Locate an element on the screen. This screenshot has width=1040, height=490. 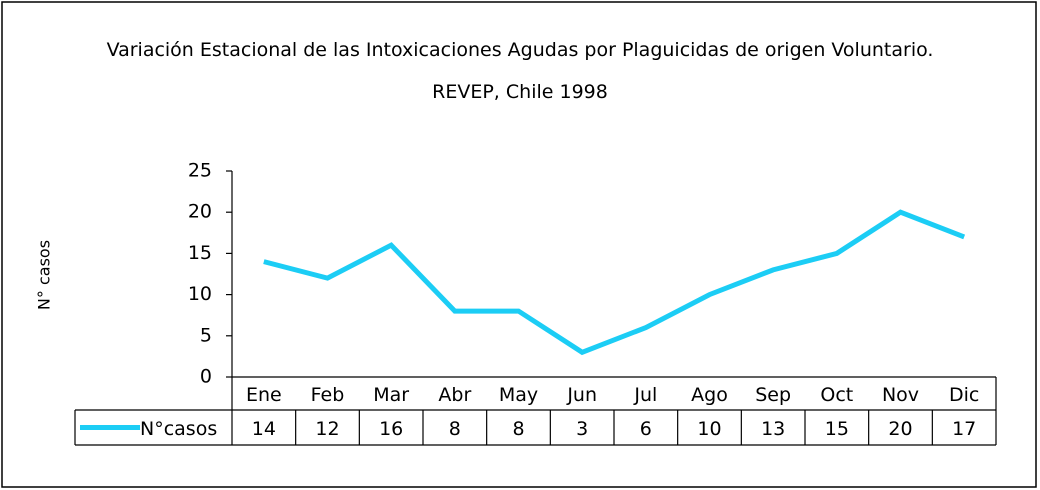
x-tick-label: Jun is located at coordinates (581, 395).